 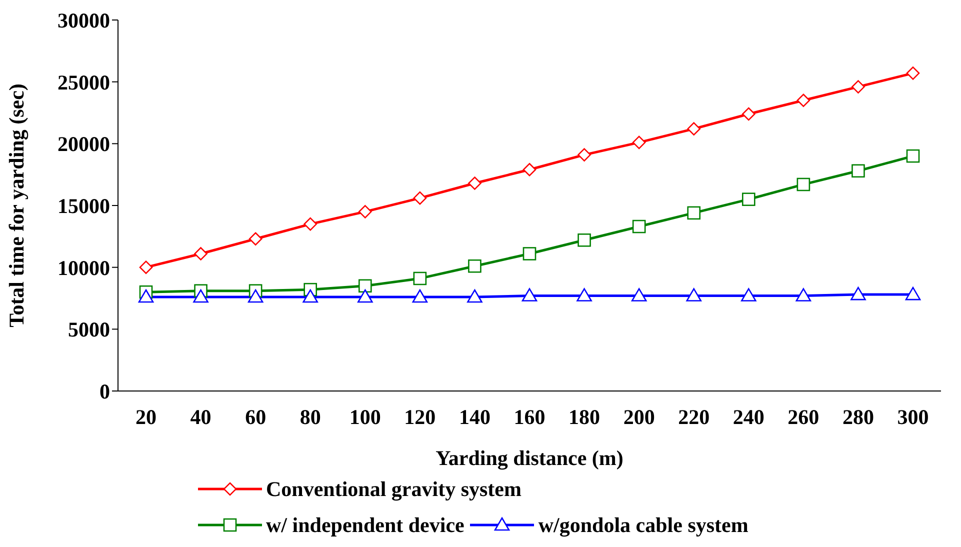 What do you see at coordinates (84, 20) in the screenshot?
I see `y-tick-label: 30000` at bounding box center [84, 20].